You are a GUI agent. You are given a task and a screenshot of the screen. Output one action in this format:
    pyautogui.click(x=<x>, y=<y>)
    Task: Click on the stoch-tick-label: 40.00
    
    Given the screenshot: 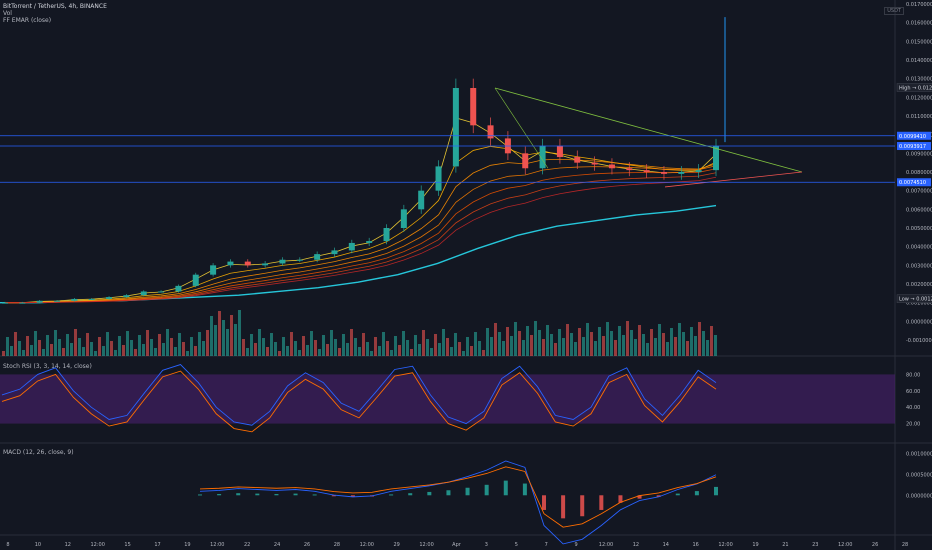 What is the action you would take?
    pyautogui.click(x=913, y=408)
    